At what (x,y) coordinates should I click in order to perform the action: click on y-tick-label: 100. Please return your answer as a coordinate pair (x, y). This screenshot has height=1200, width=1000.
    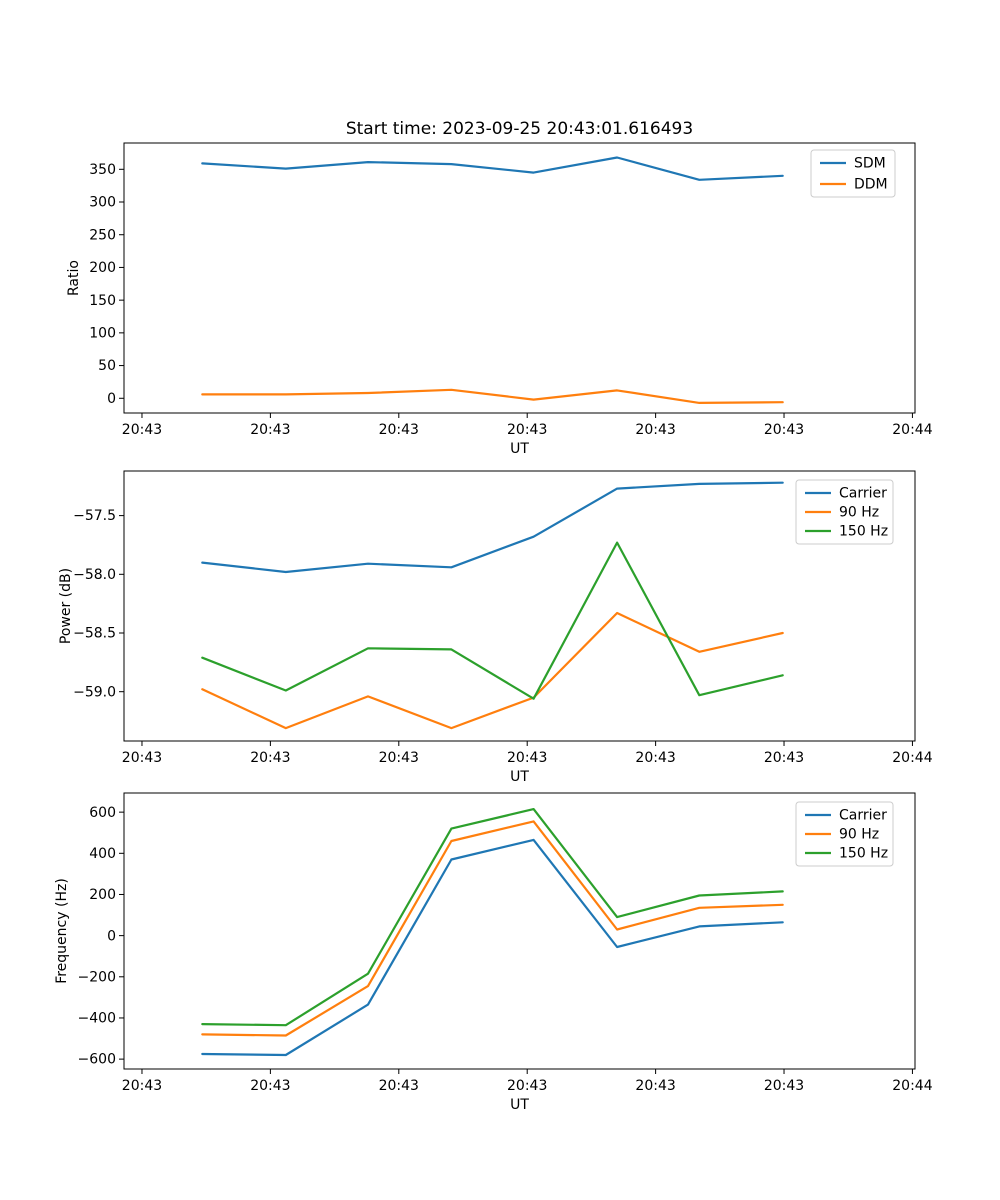
    Looking at the image, I should click on (102, 333).